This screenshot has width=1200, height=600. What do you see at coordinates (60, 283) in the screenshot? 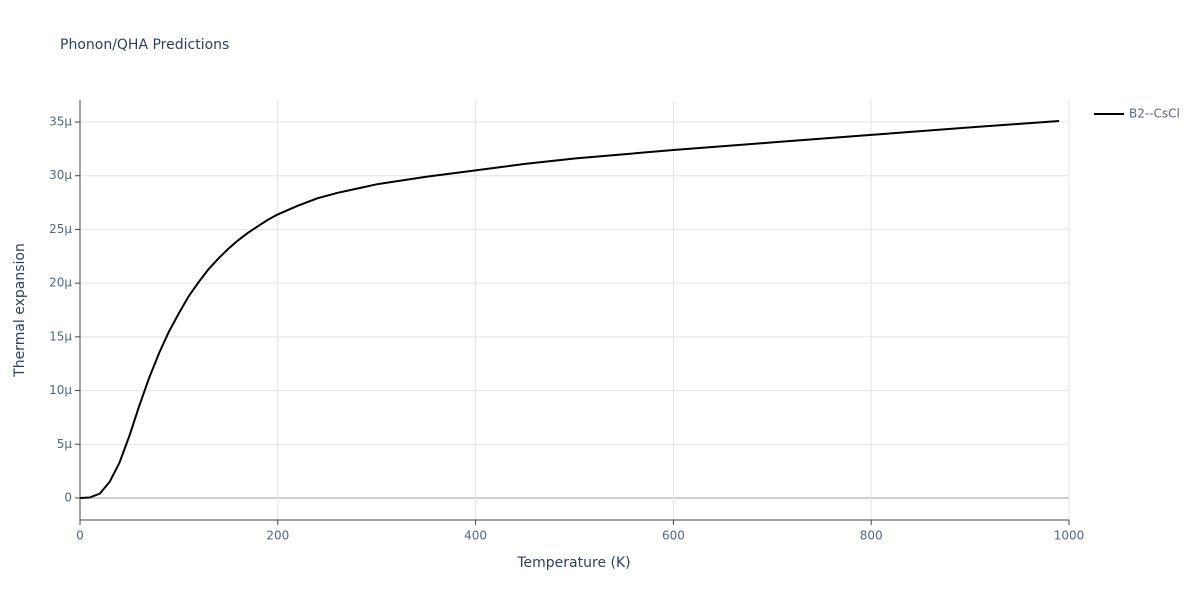
I see `y-tick-label: 20µ` at bounding box center [60, 283].